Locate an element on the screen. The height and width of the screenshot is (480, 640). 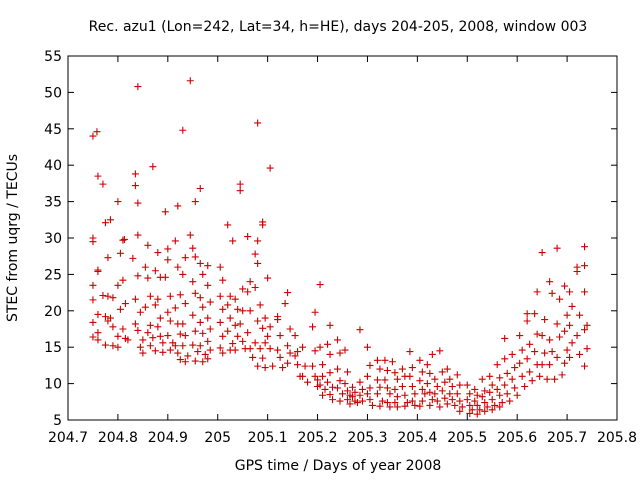
x-tick-label: 205.2 is located at coordinates (317, 438).